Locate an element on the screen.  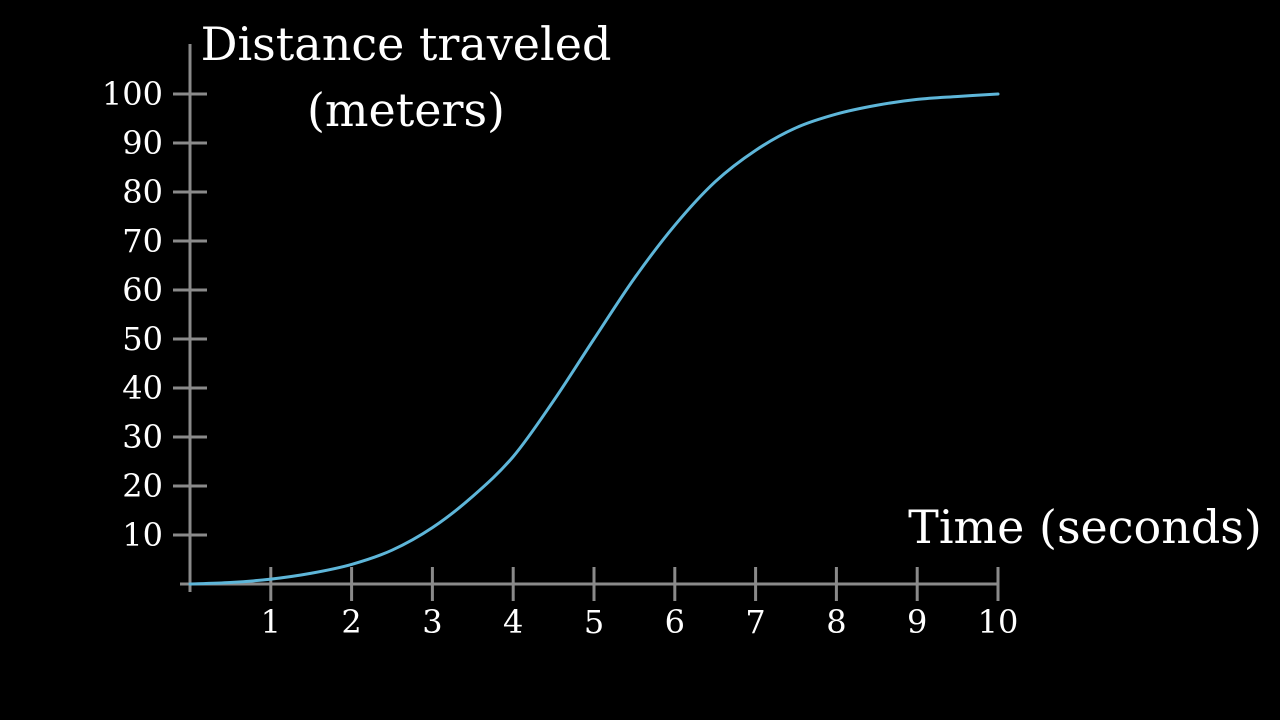
x-tick-label: 6 is located at coordinates (675, 622).